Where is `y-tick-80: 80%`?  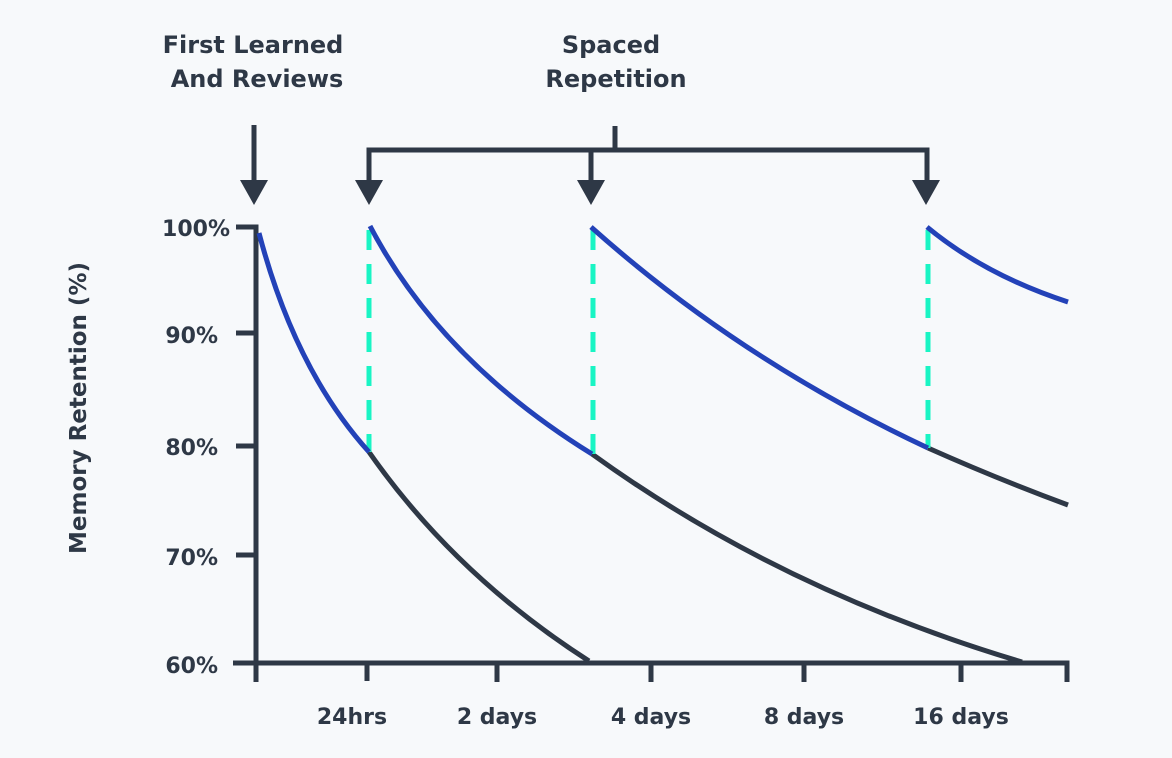 y-tick-80: 80% is located at coordinates (191, 448).